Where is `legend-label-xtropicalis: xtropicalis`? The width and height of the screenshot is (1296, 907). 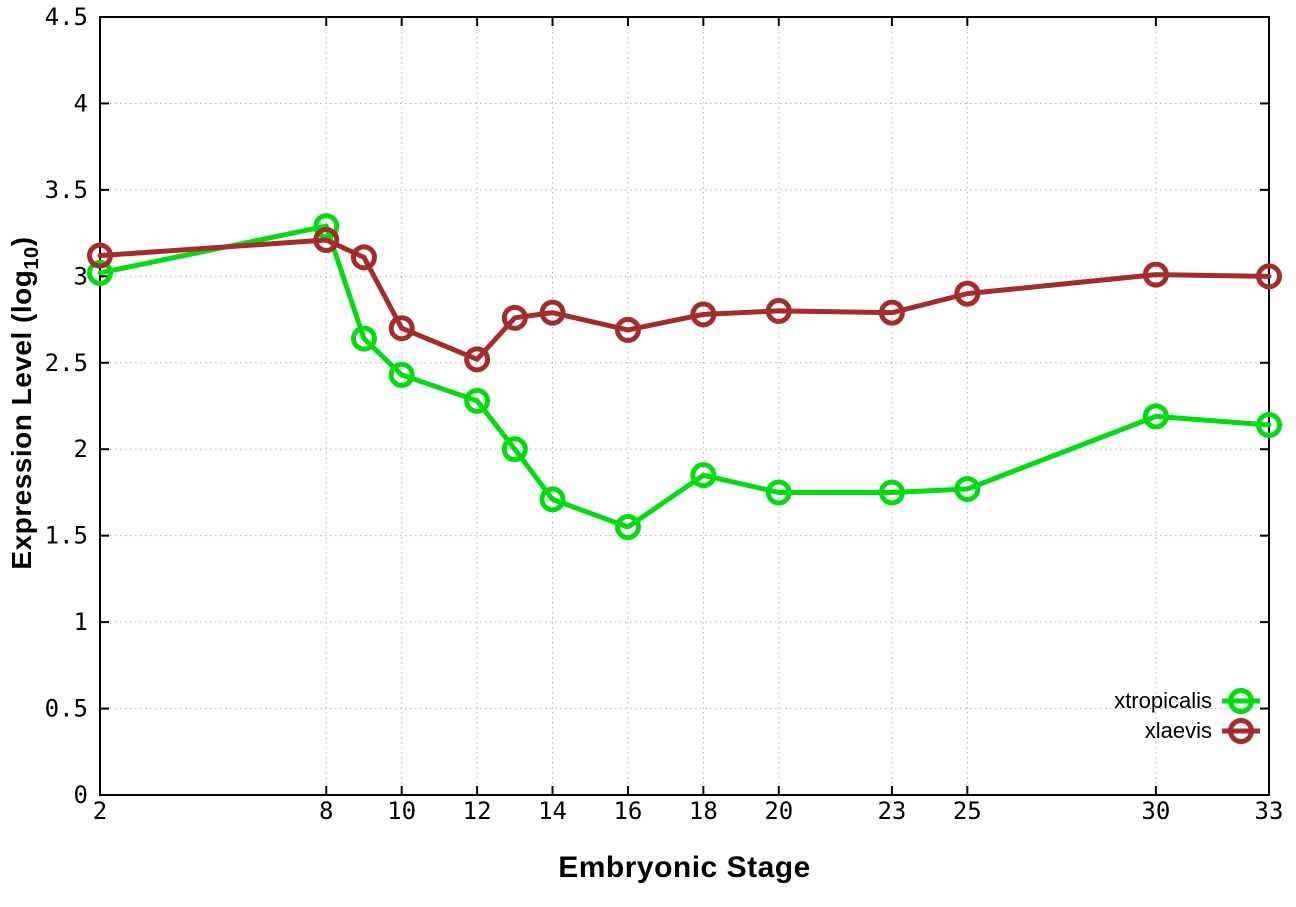 legend-label-xtropicalis: xtropicalis is located at coordinates (1163, 700).